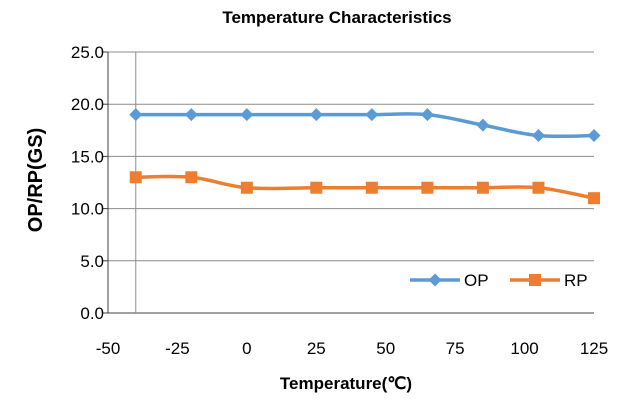 Image resolution: width=619 pixels, height=402 pixels. Describe the element at coordinates (87, 104) in the screenshot. I see `y-tick-label: 20.0` at that location.